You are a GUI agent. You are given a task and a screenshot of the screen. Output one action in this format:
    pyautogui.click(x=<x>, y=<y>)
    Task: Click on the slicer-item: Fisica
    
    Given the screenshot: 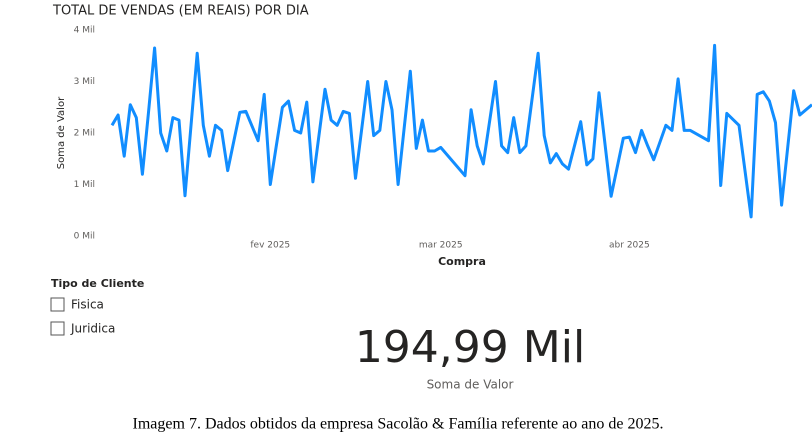 What is the action you would take?
    pyautogui.click(x=87, y=305)
    